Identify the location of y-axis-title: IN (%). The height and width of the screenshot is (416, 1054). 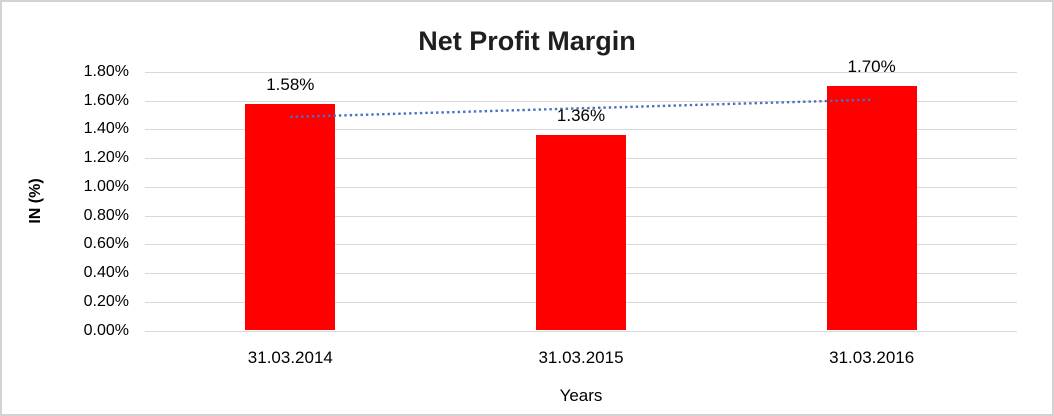
(35, 201).